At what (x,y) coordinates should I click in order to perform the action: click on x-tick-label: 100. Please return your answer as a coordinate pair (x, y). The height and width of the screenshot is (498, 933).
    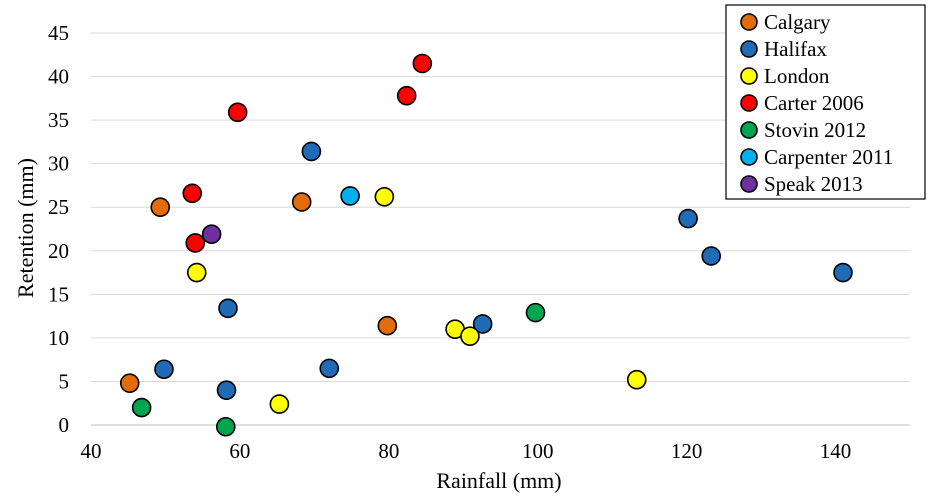
    Looking at the image, I should click on (538, 451).